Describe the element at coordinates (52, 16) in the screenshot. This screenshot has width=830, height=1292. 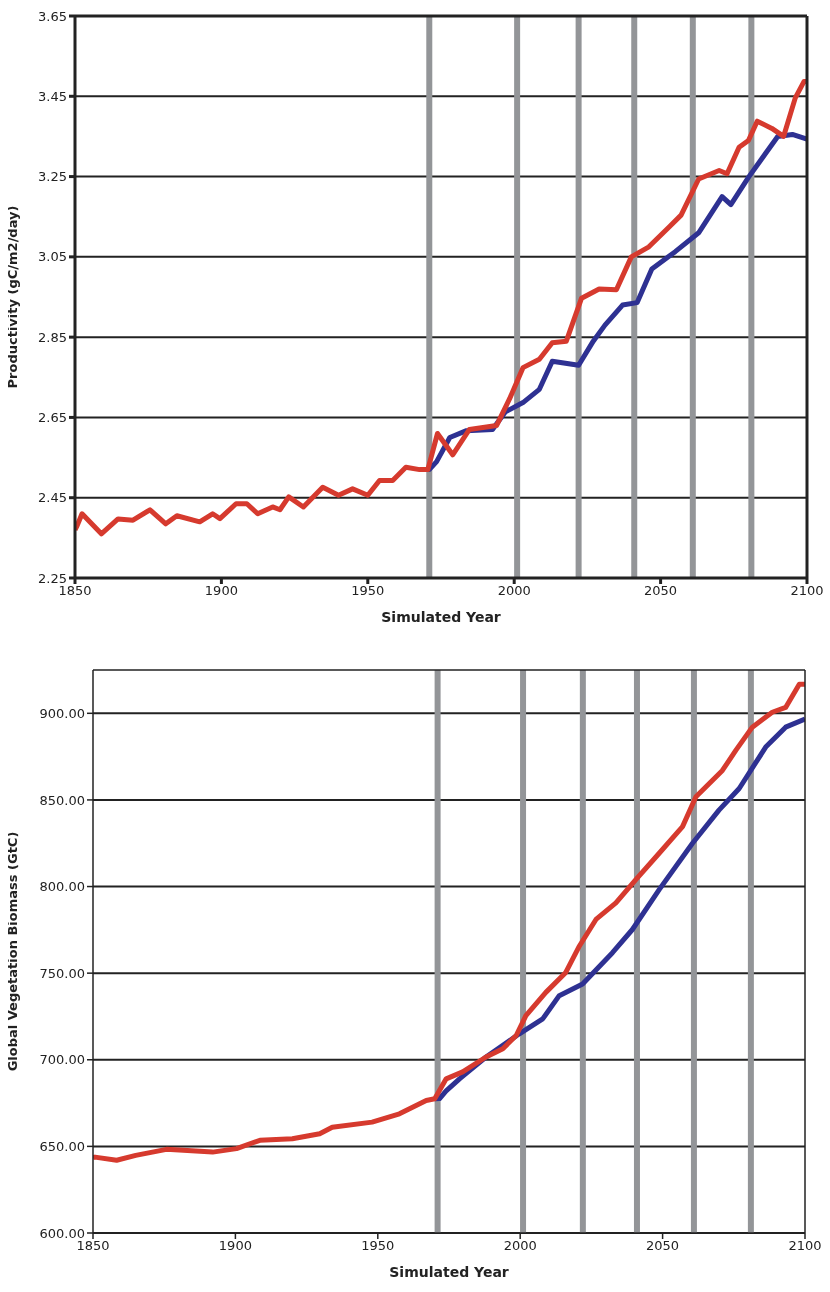
I see `y-tick-label: 3.65` at that location.